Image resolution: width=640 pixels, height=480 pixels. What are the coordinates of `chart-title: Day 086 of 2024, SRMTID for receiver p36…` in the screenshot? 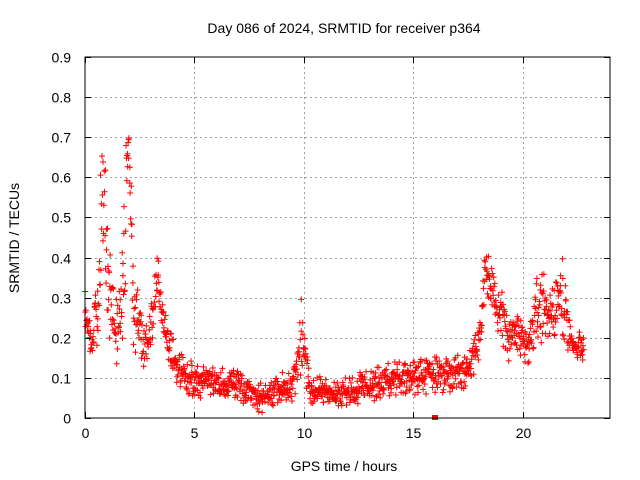 It's located at (343, 28).